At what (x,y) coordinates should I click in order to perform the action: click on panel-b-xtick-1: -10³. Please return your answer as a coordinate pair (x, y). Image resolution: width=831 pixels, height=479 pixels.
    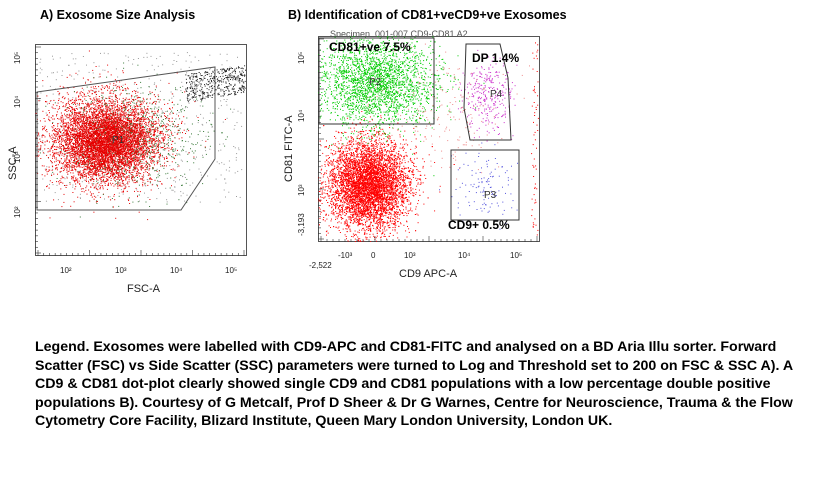
    Looking at the image, I should click on (345, 255).